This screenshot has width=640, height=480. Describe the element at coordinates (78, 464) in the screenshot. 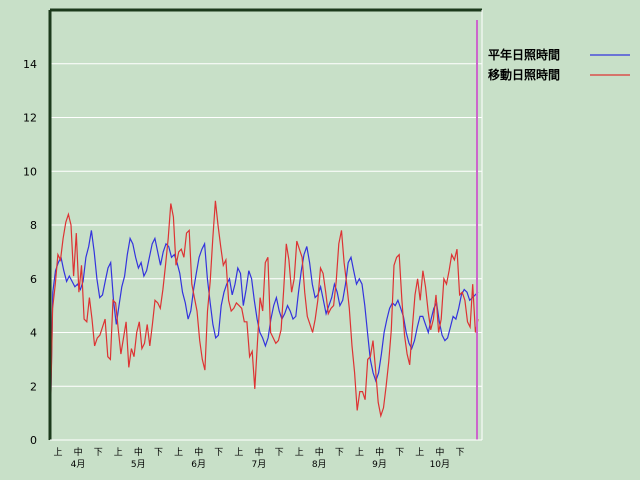

I see `x-month-label: 4月` at that location.